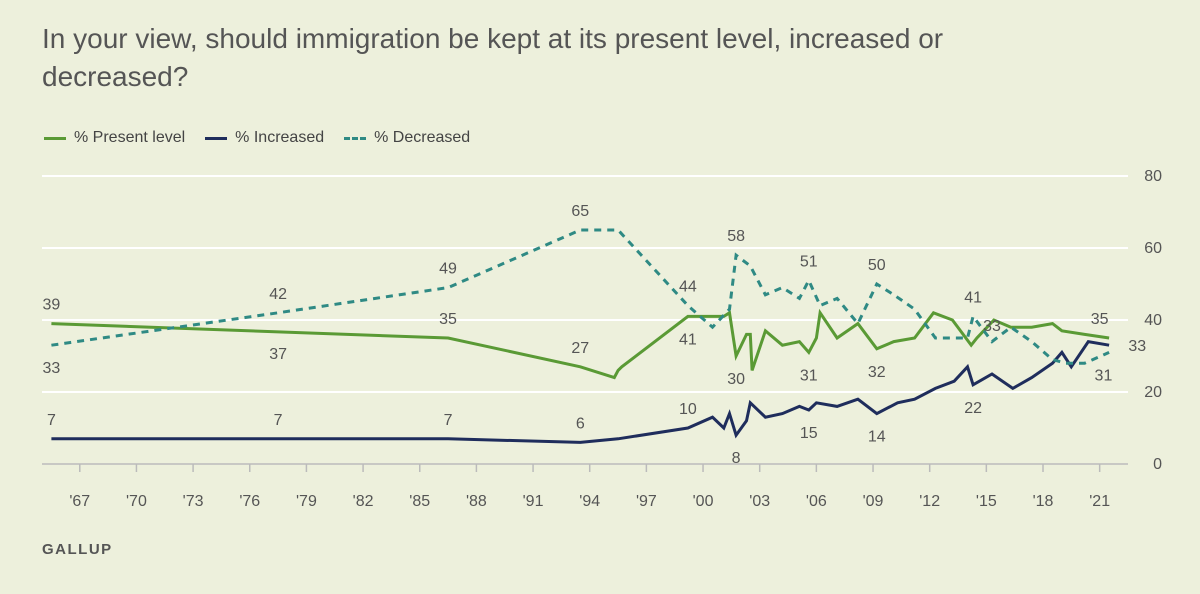 This screenshot has height=594, width=1200. Describe the element at coordinates (1099, 501) in the screenshot. I see `x-tick-label-'21: '21` at that location.